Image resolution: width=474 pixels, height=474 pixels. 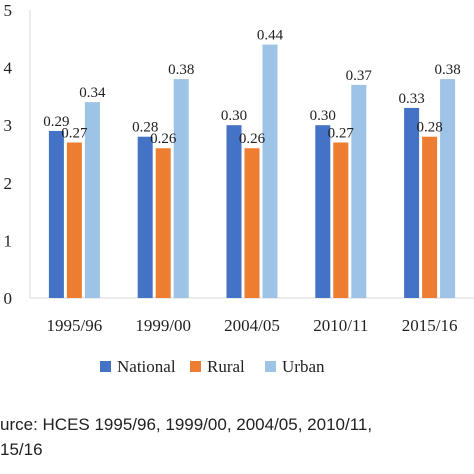 What do you see at coordinates (430, 325) in the screenshot?
I see `x-tick-label: 2015/16` at bounding box center [430, 325].